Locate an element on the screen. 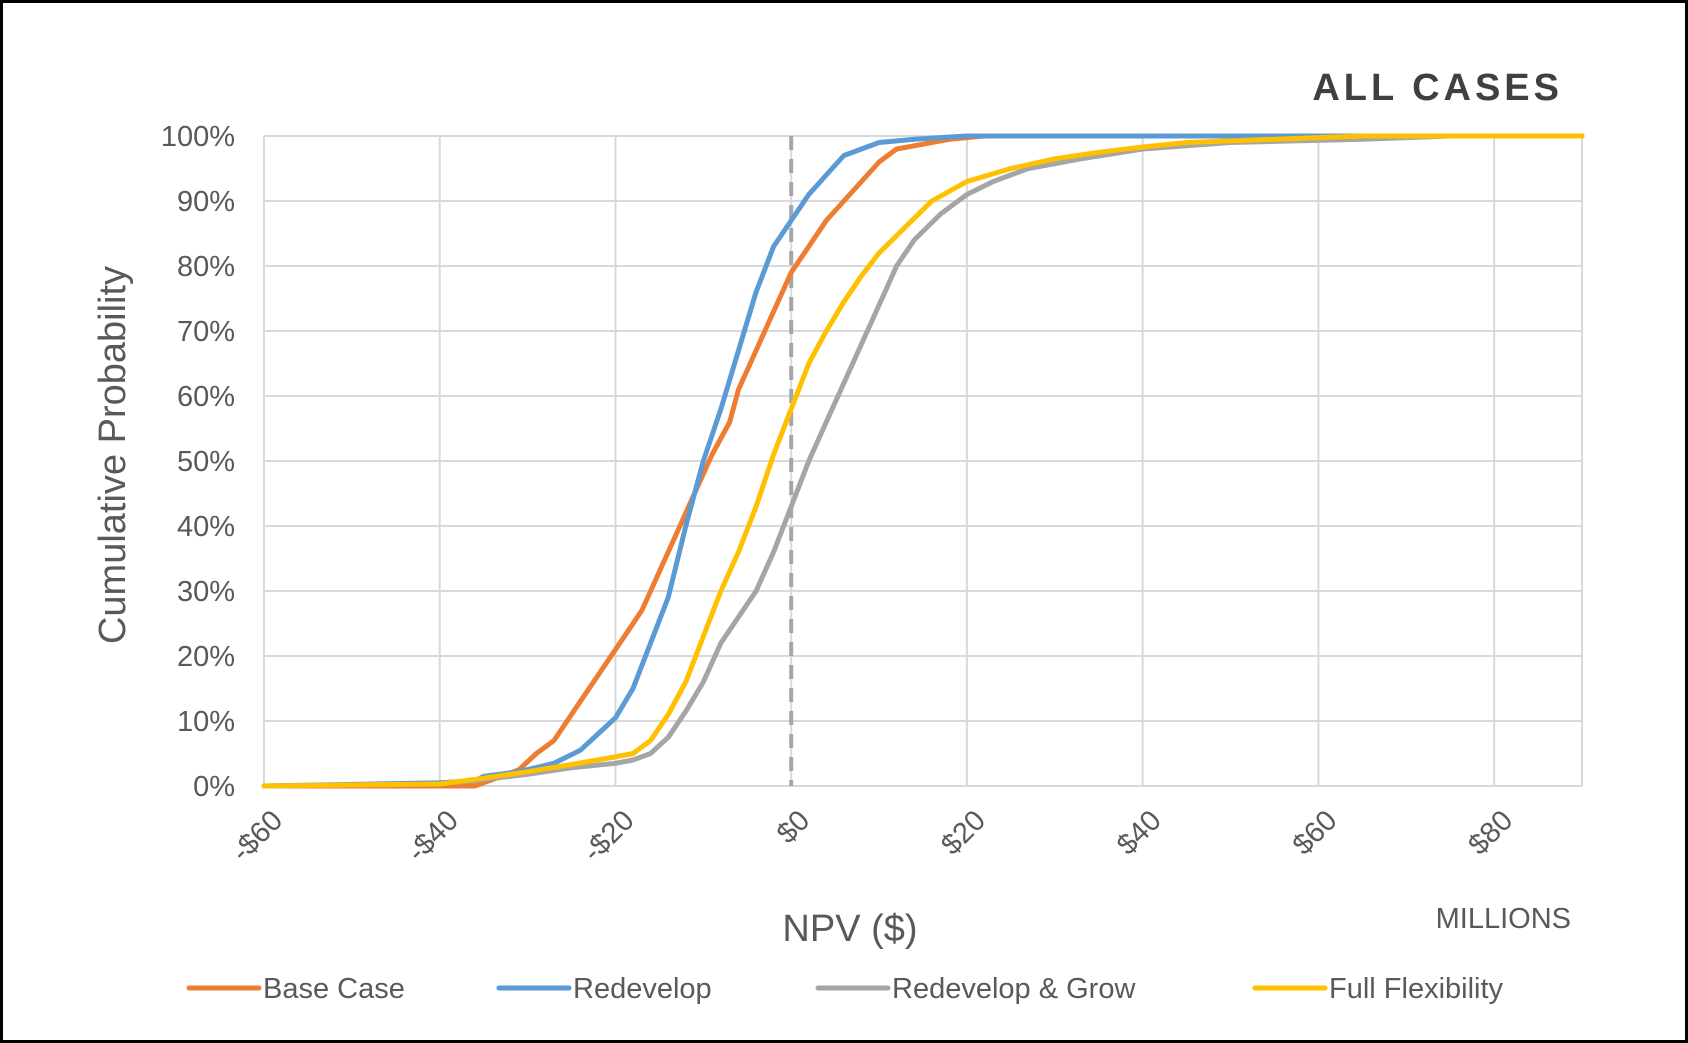 The image size is (1688, 1043). y-tick-label: 90% is located at coordinates (206, 202).